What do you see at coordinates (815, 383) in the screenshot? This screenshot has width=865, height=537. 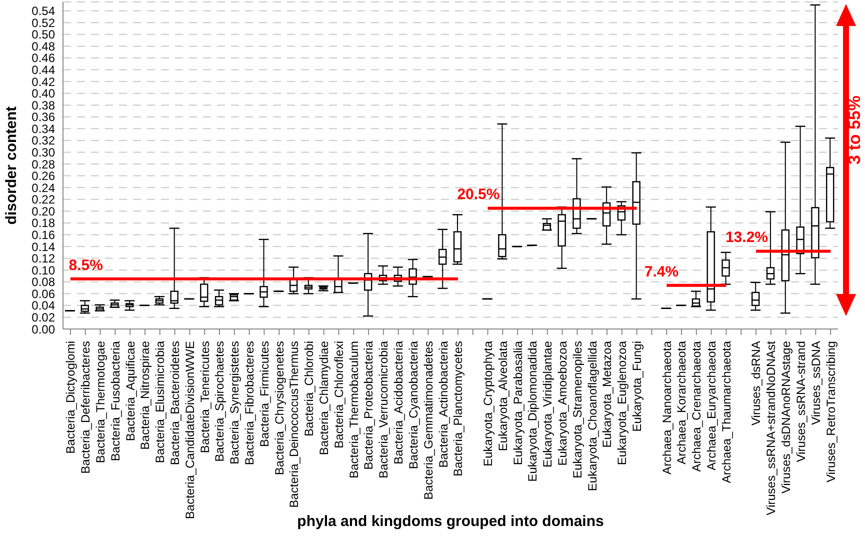 I see `x-tick-label: Viruses_ssDNA` at bounding box center [815, 383].